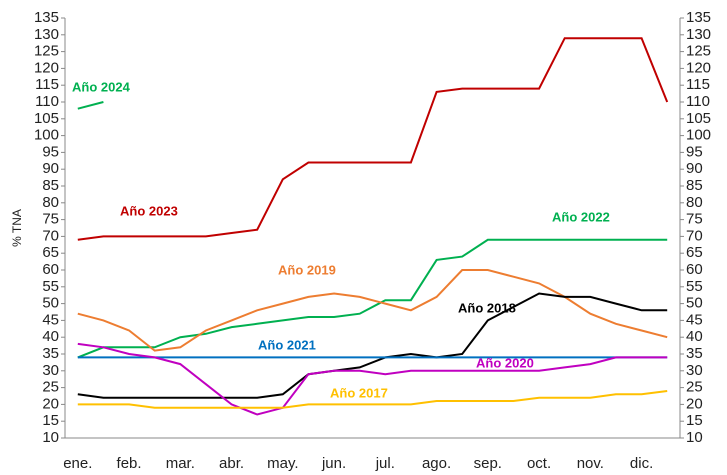  What do you see at coordinates (101, 86) in the screenshot?
I see `series-label: Año 2024` at bounding box center [101, 86].